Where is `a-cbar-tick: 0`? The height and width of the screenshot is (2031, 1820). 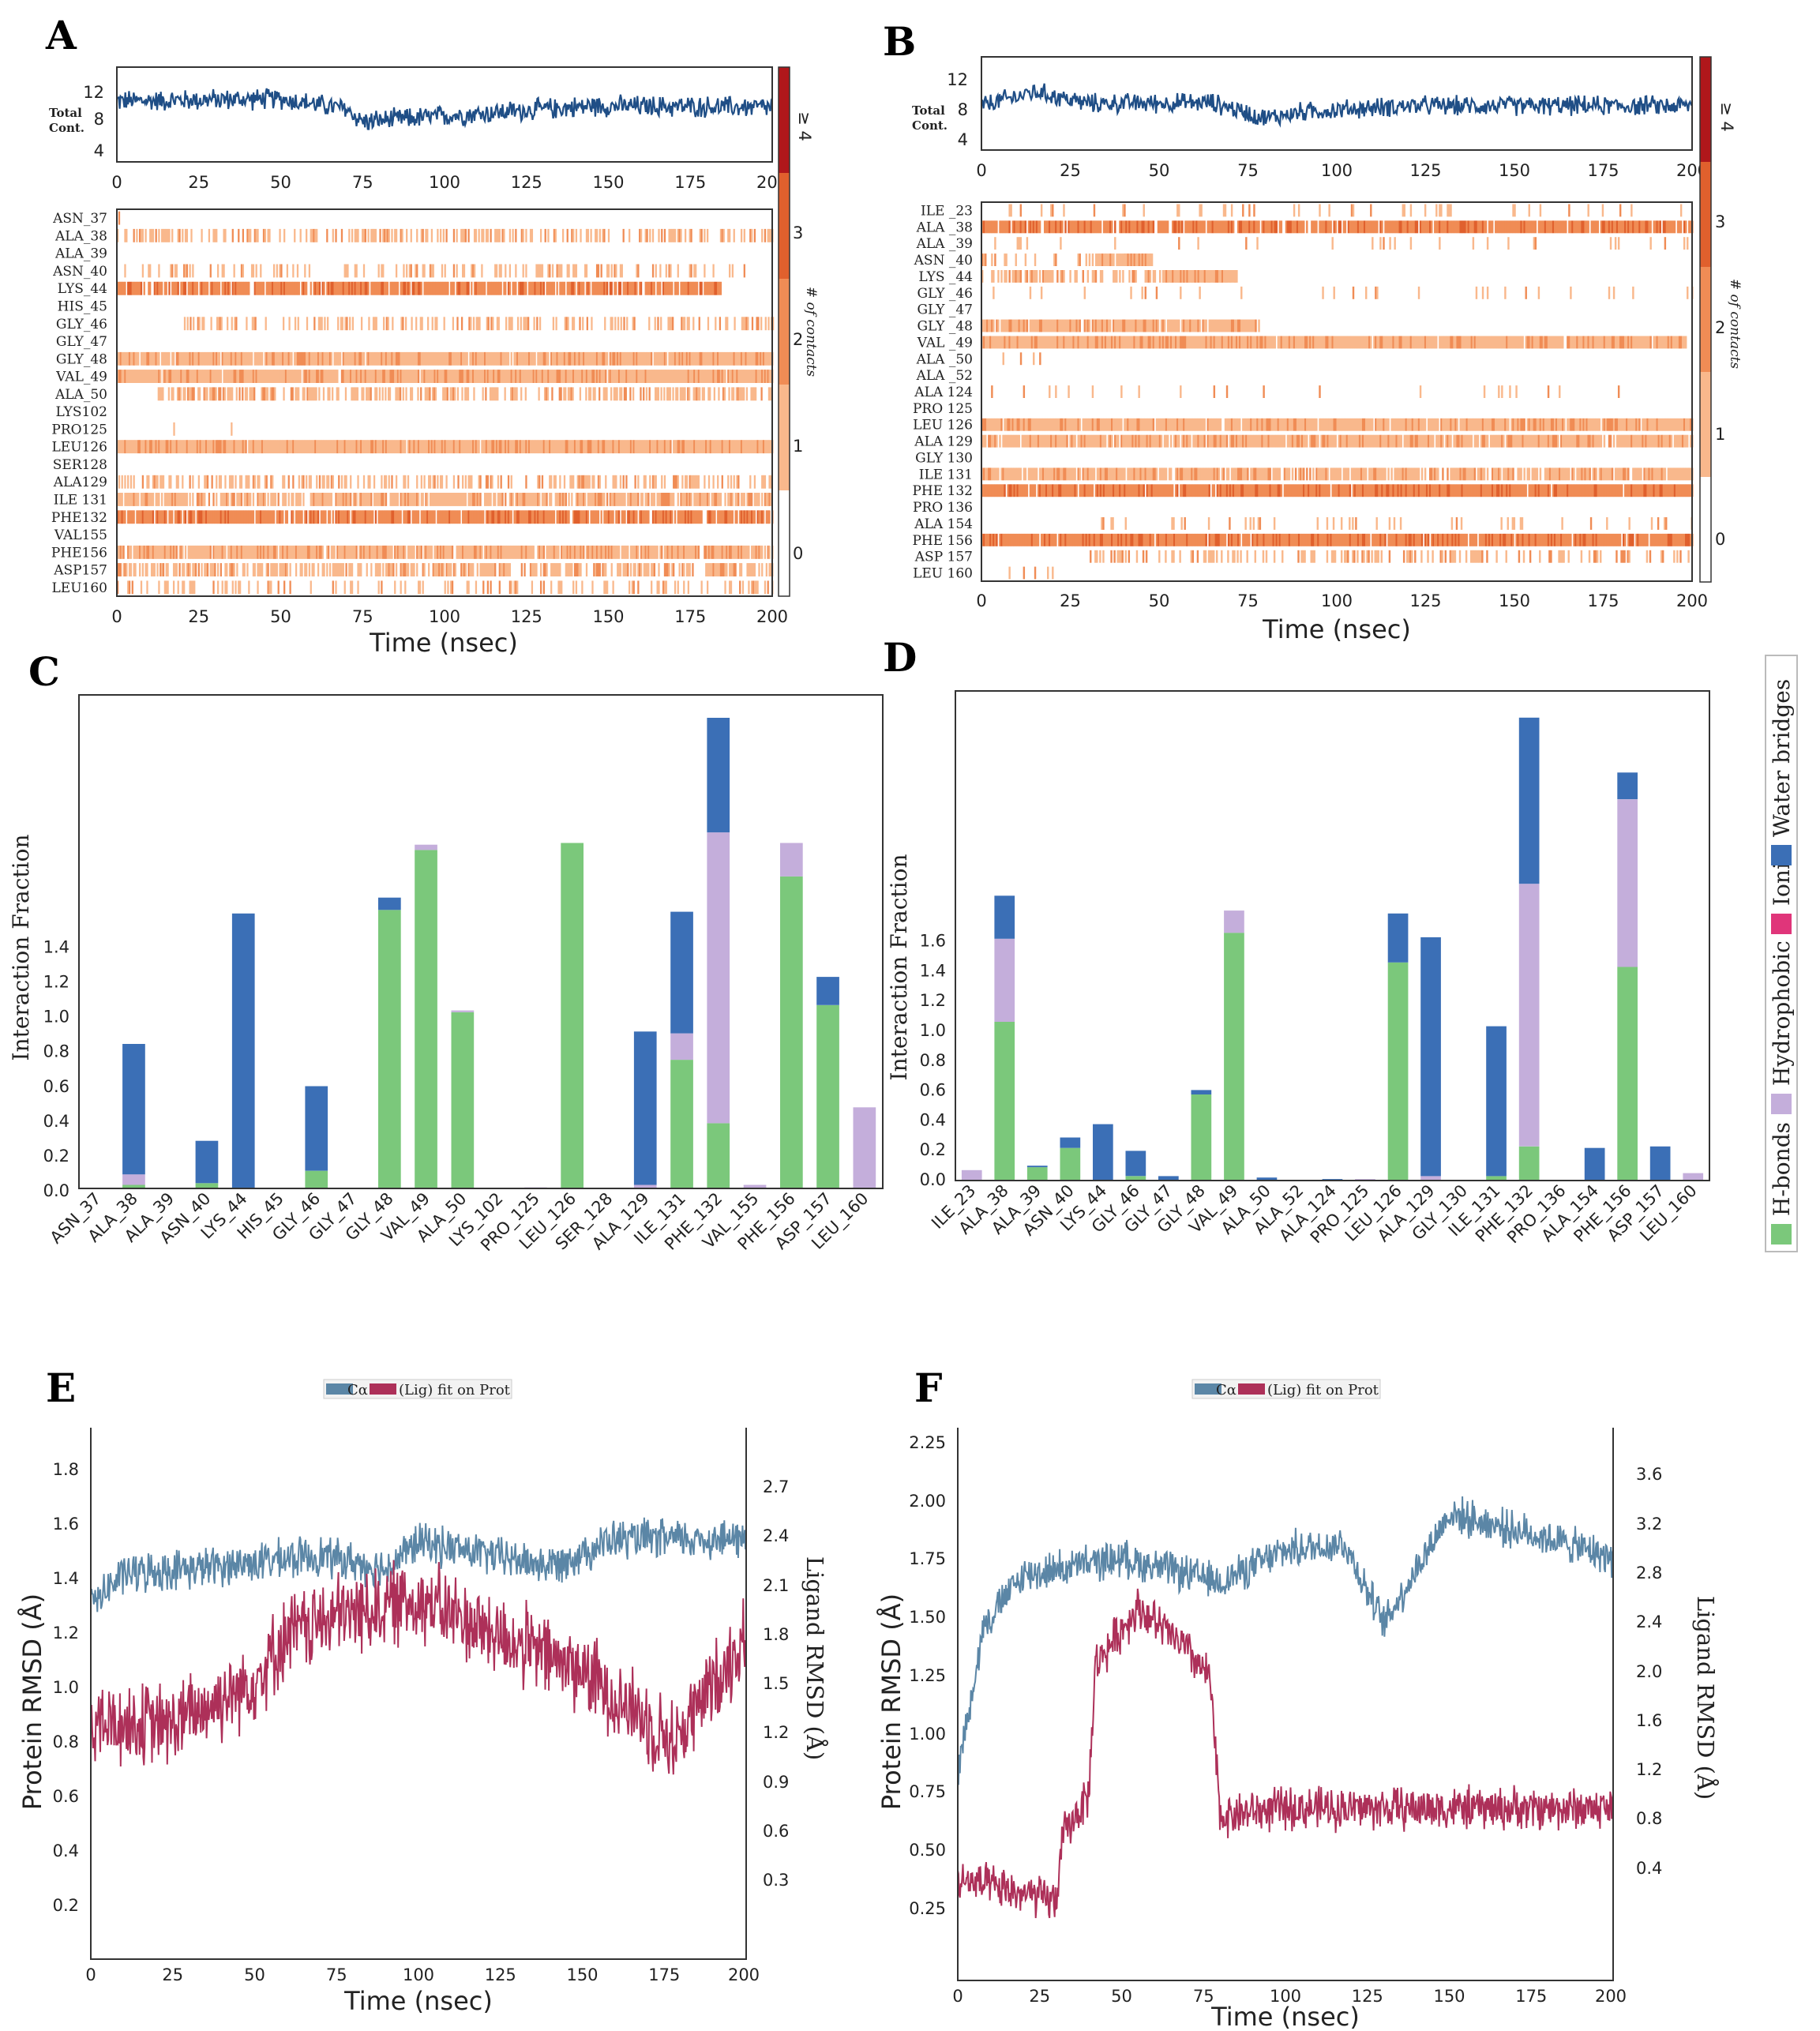
a-cbar-tick: 0 is located at coordinates (798, 553).